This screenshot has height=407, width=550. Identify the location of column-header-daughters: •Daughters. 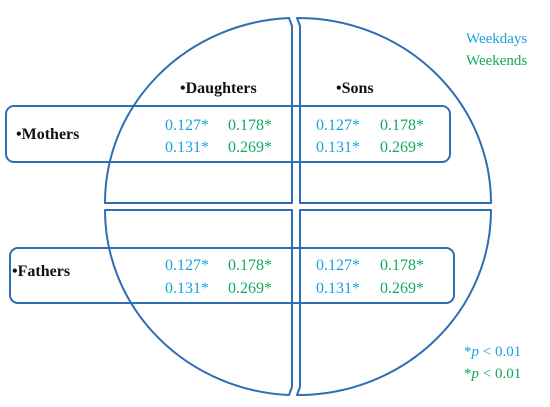
(218, 89).